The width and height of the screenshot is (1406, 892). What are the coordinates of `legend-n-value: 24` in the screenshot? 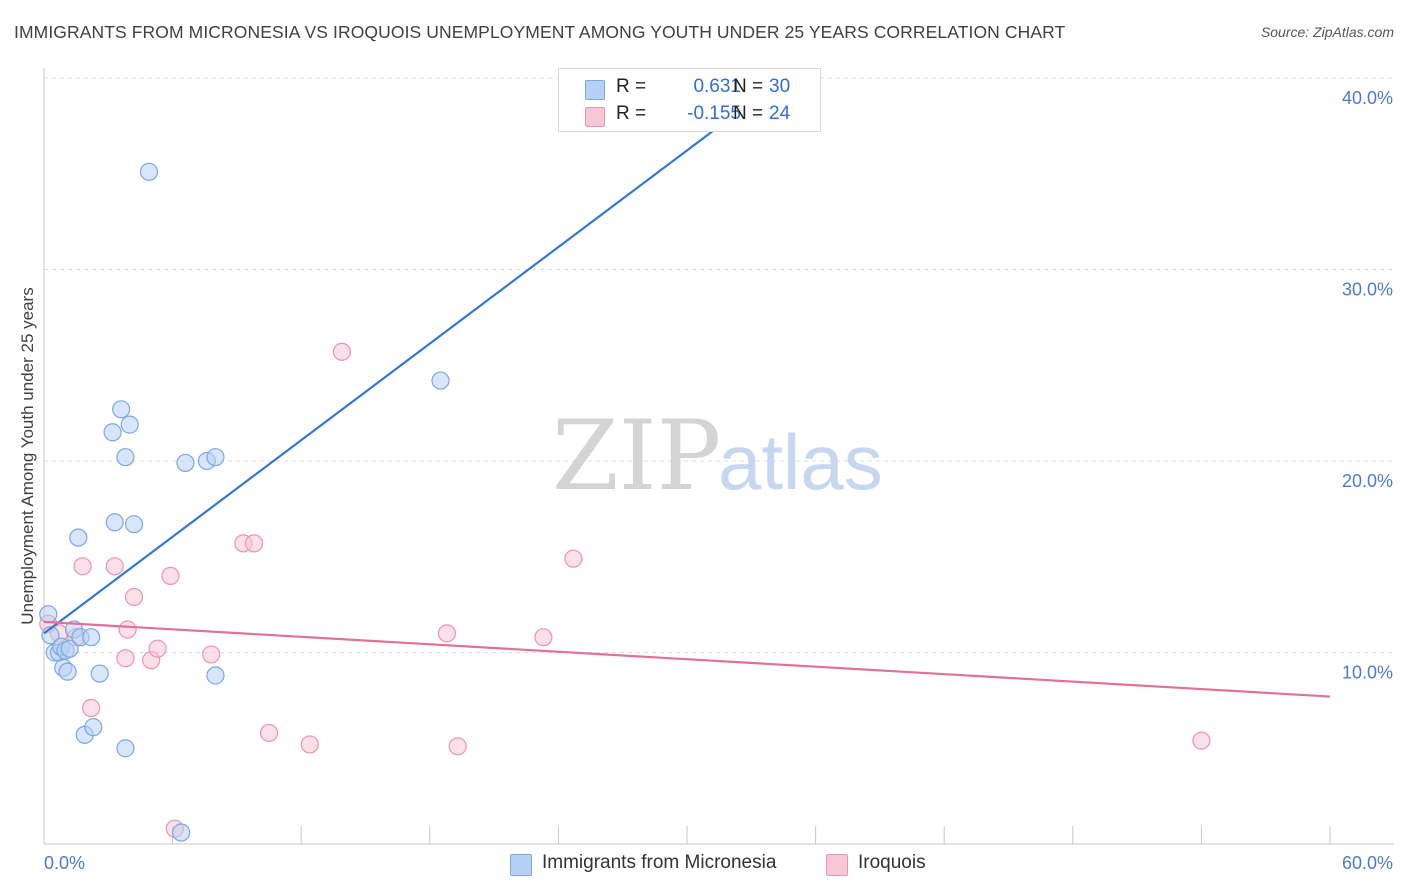 It's located at (780, 113).